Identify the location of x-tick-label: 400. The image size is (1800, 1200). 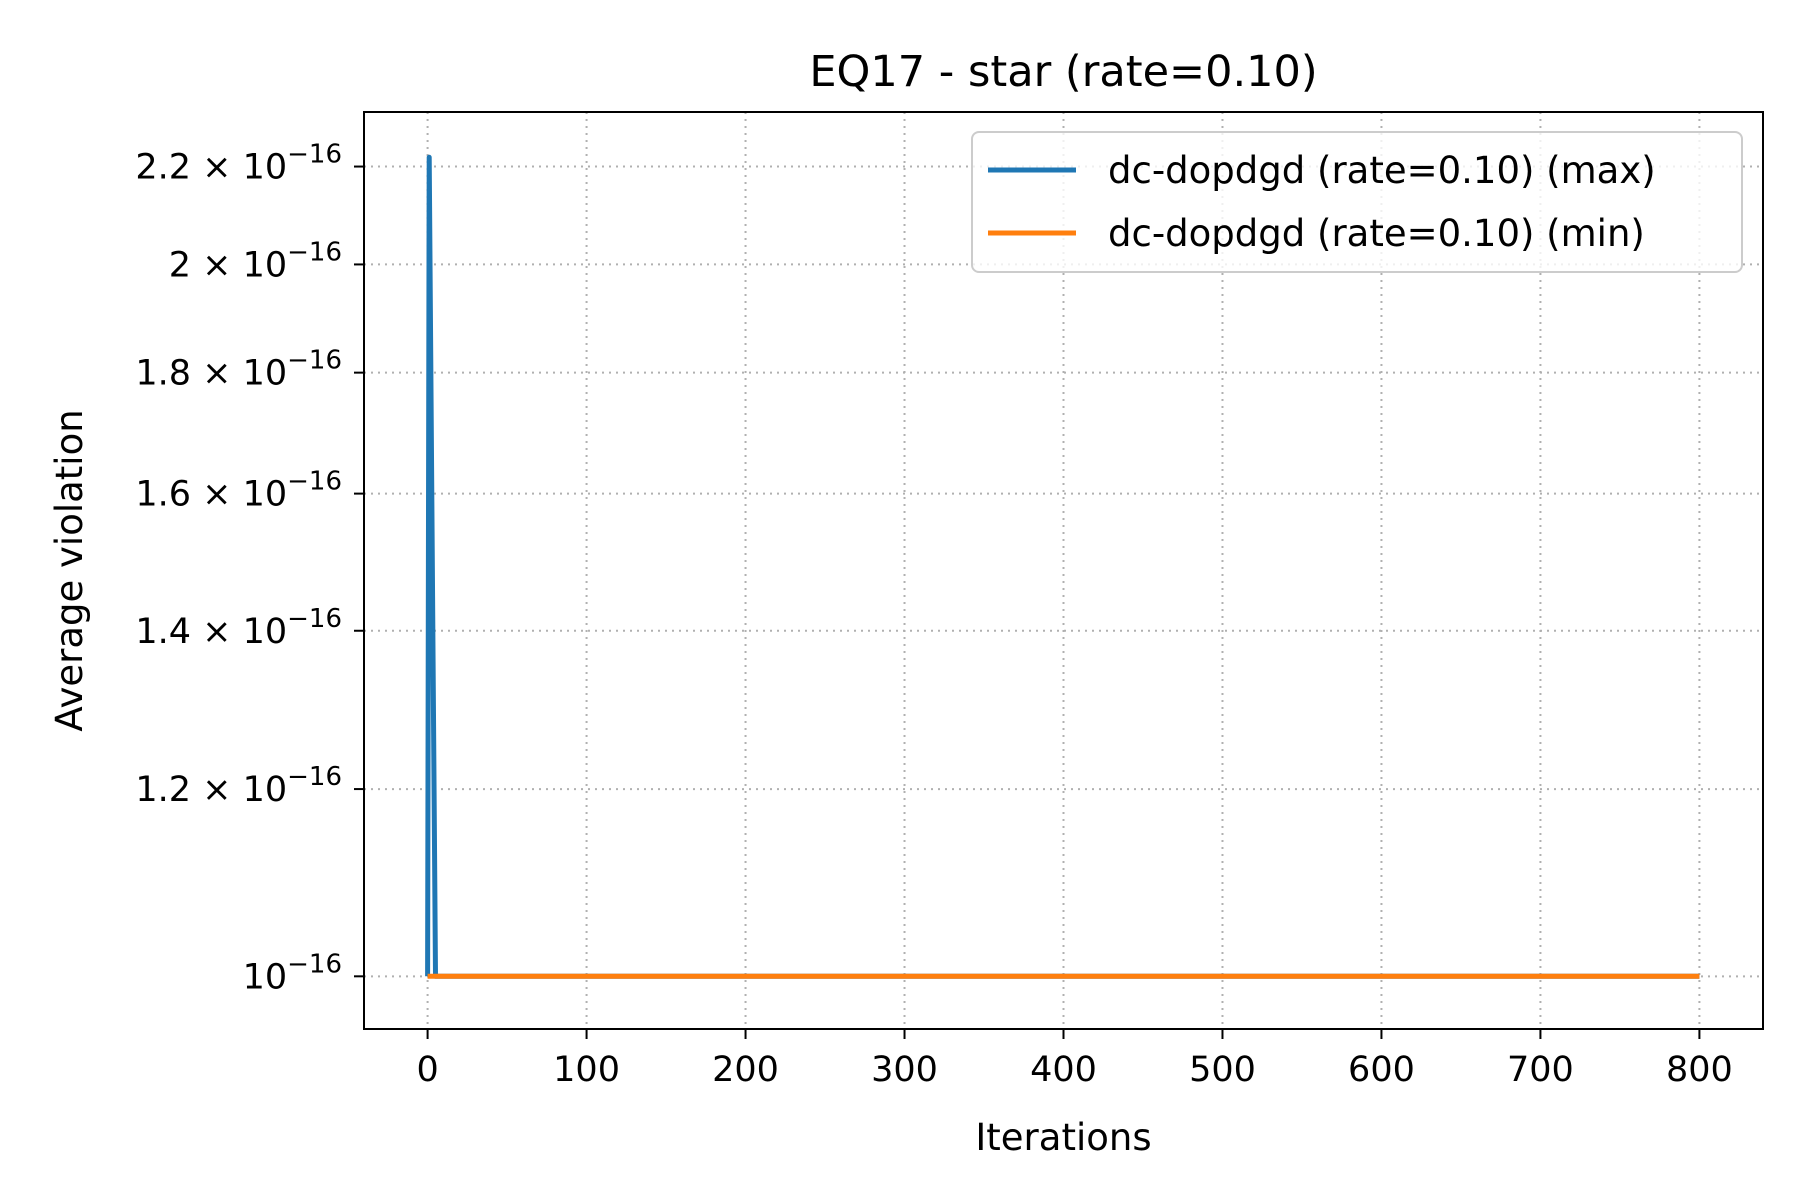
(1063, 1070).